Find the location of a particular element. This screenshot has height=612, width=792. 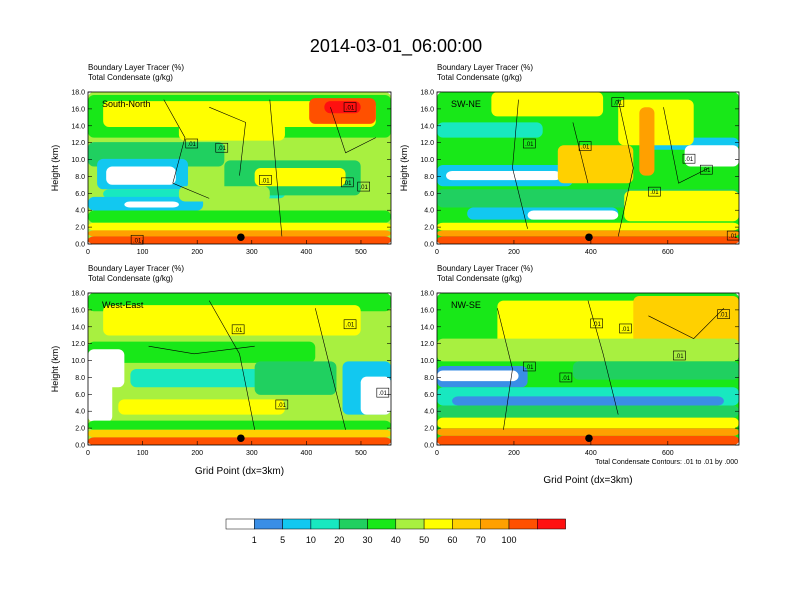

field is located at coordinates (588, 369).